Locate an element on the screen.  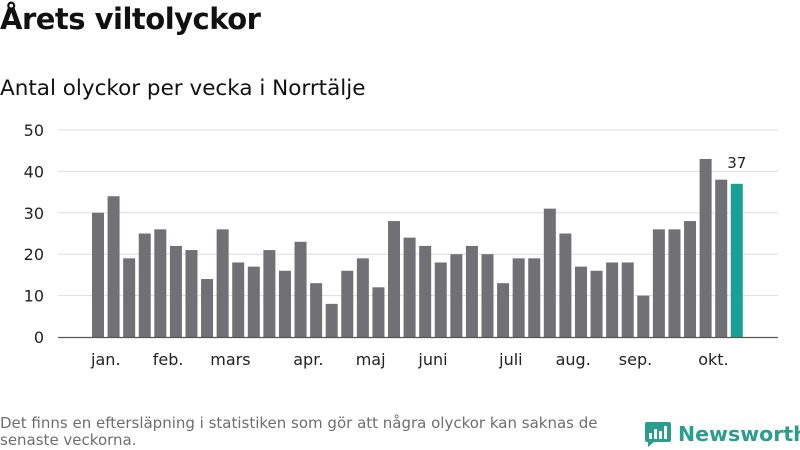
y-tick-label: 30 is located at coordinates (34, 213).